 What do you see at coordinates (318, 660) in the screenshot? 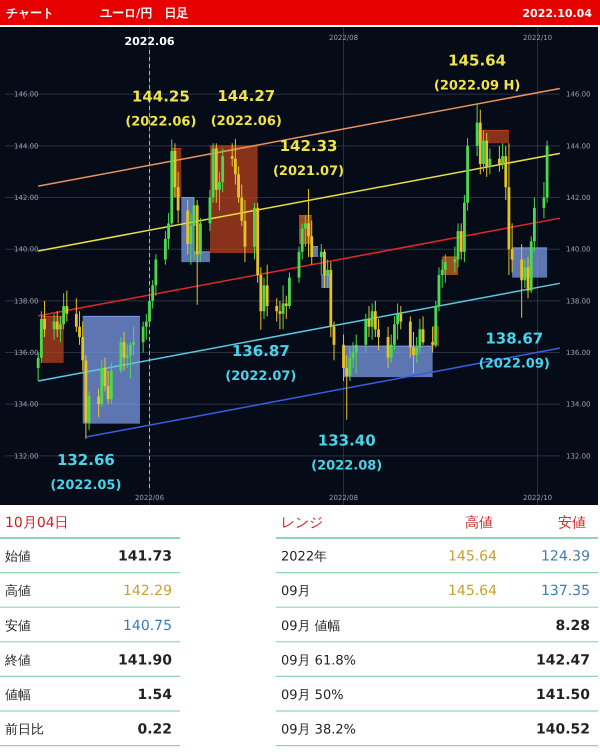
I see `category-label: 09月 61.8%` at bounding box center [318, 660].